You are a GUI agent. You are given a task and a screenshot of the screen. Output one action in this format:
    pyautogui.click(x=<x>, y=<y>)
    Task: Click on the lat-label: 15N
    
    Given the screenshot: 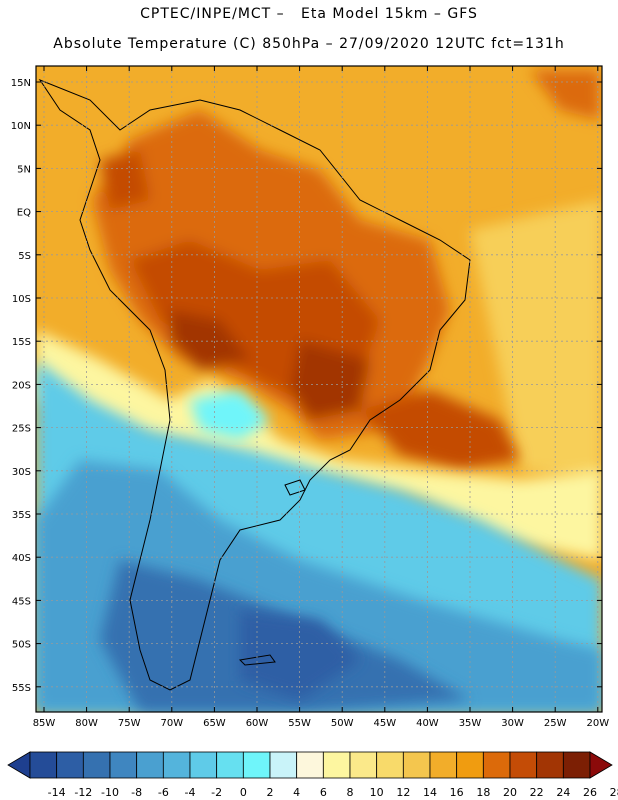 What is the action you would take?
    pyautogui.click(x=21, y=83)
    